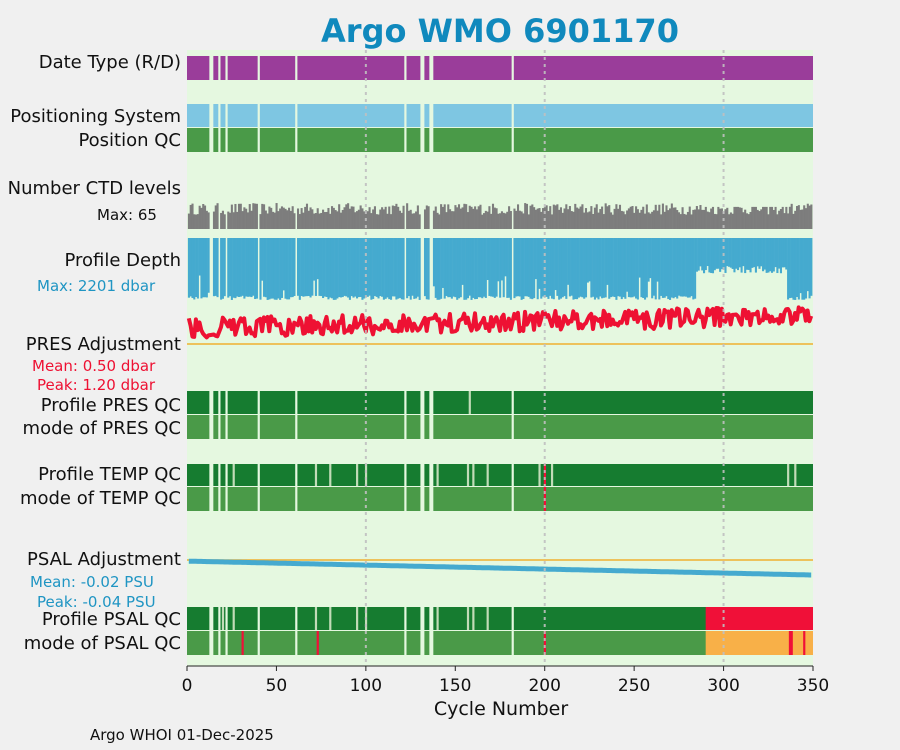  What do you see at coordinates (233, 618) in the screenshot?
I see `profile-psal-qc-light` at bounding box center [233, 618].